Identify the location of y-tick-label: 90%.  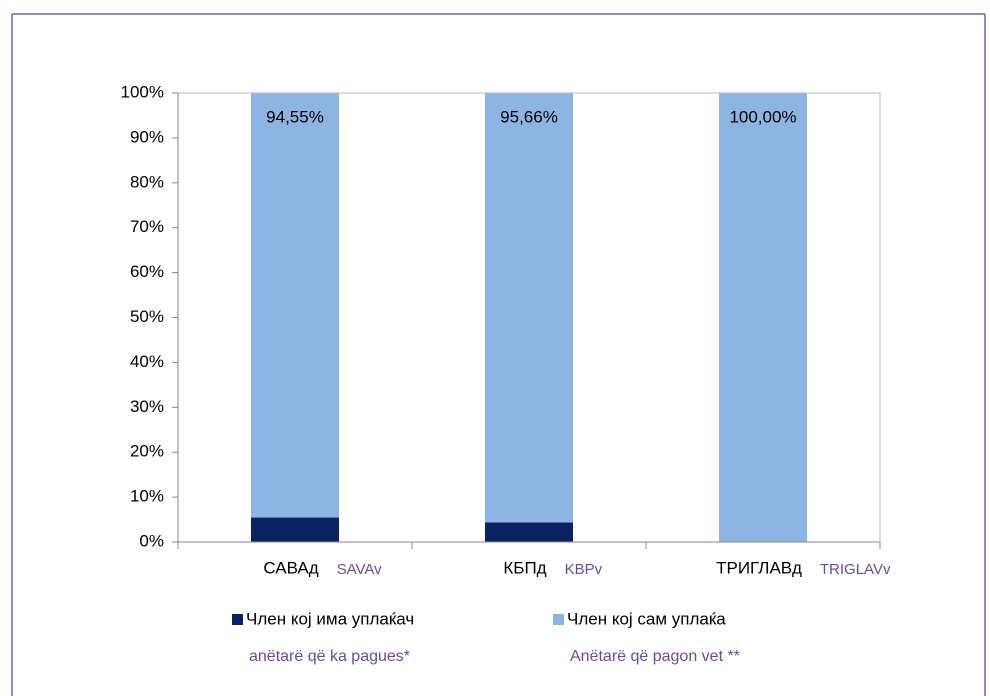
(147, 136).